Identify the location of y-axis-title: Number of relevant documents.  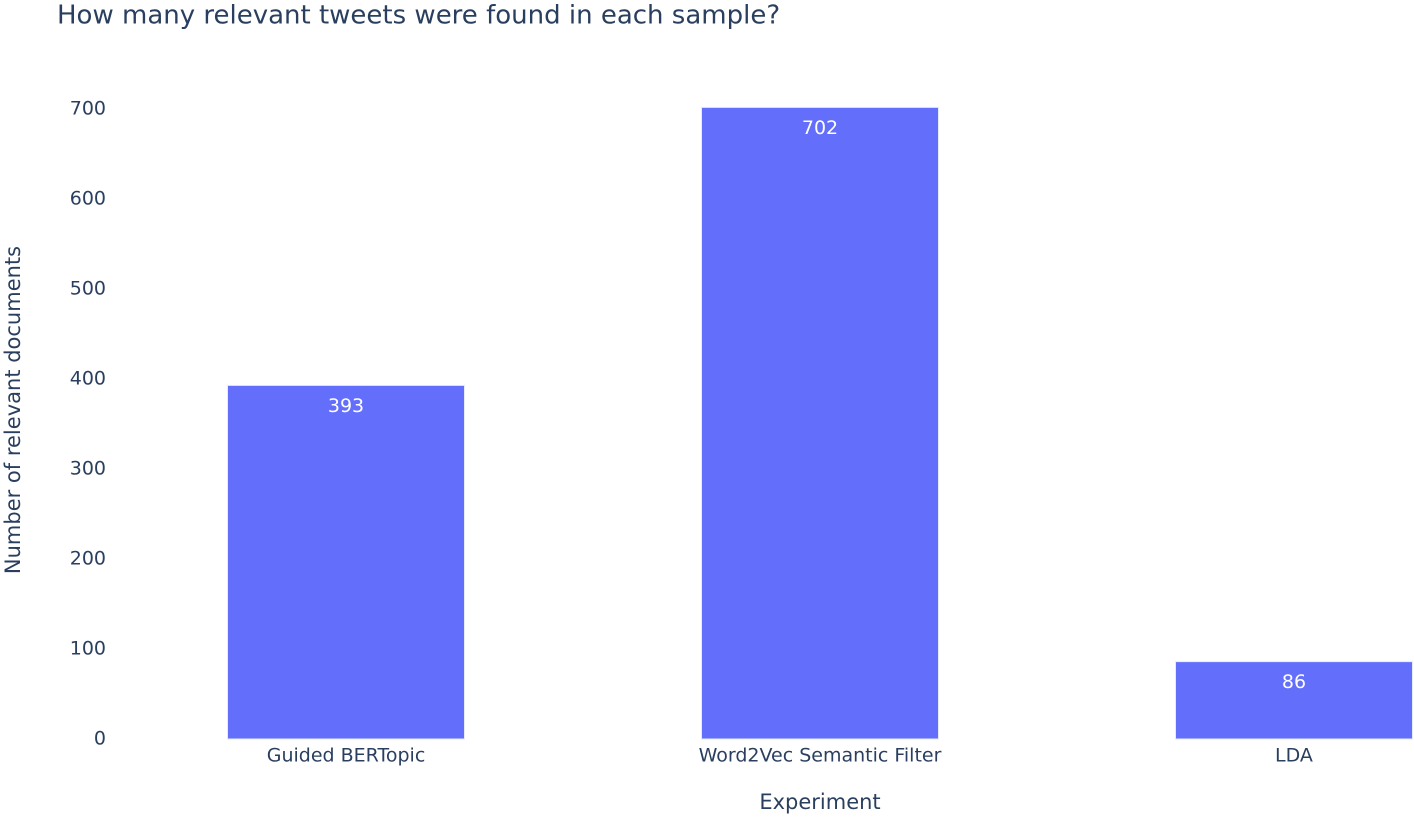
(13, 410).